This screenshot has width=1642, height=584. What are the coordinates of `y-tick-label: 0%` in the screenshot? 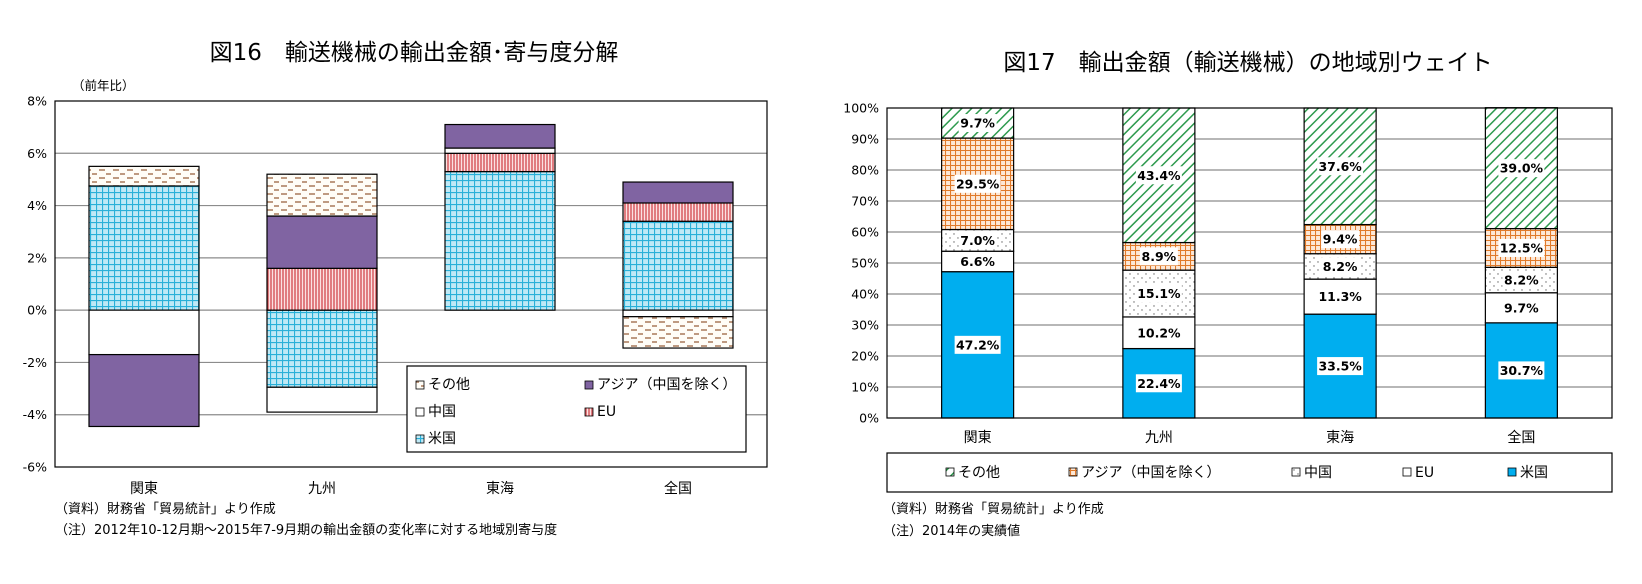 It's located at (37, 310).